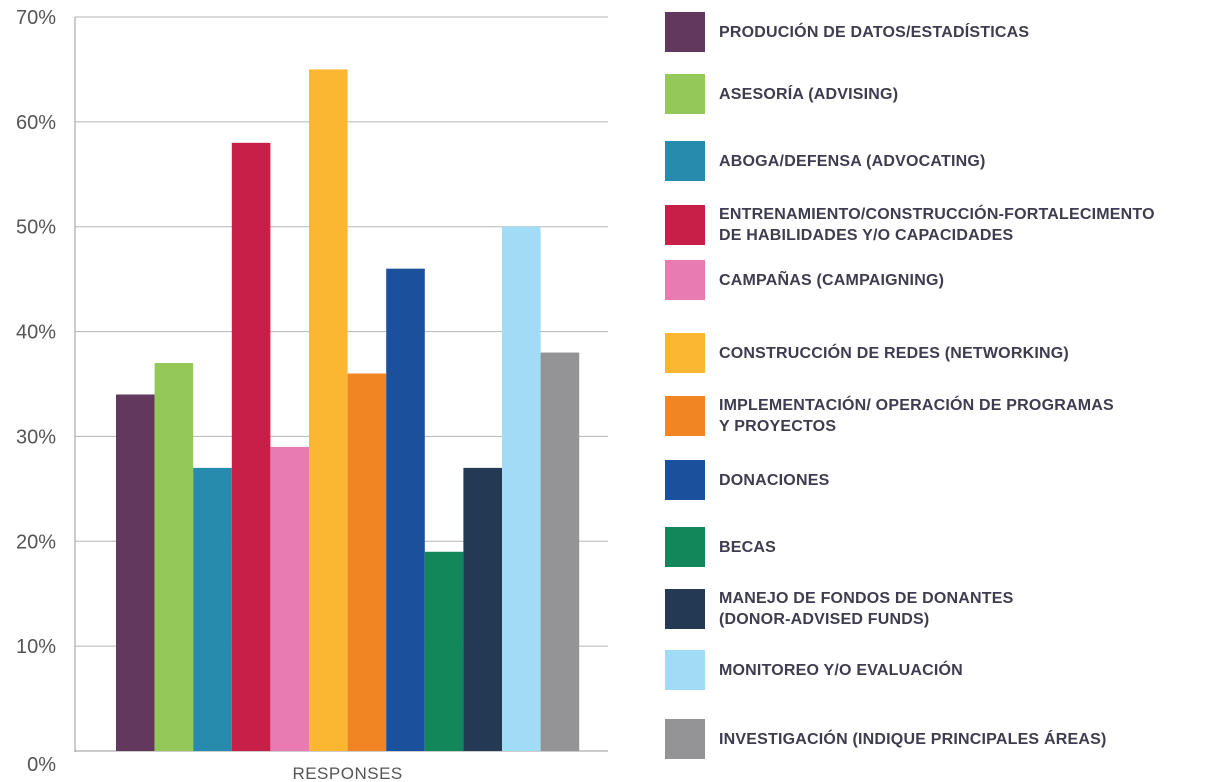 Image resolution: width=1231 pixels, height=782 pixels. I want to click on y-tick-label: 10%, so click(36, 647).